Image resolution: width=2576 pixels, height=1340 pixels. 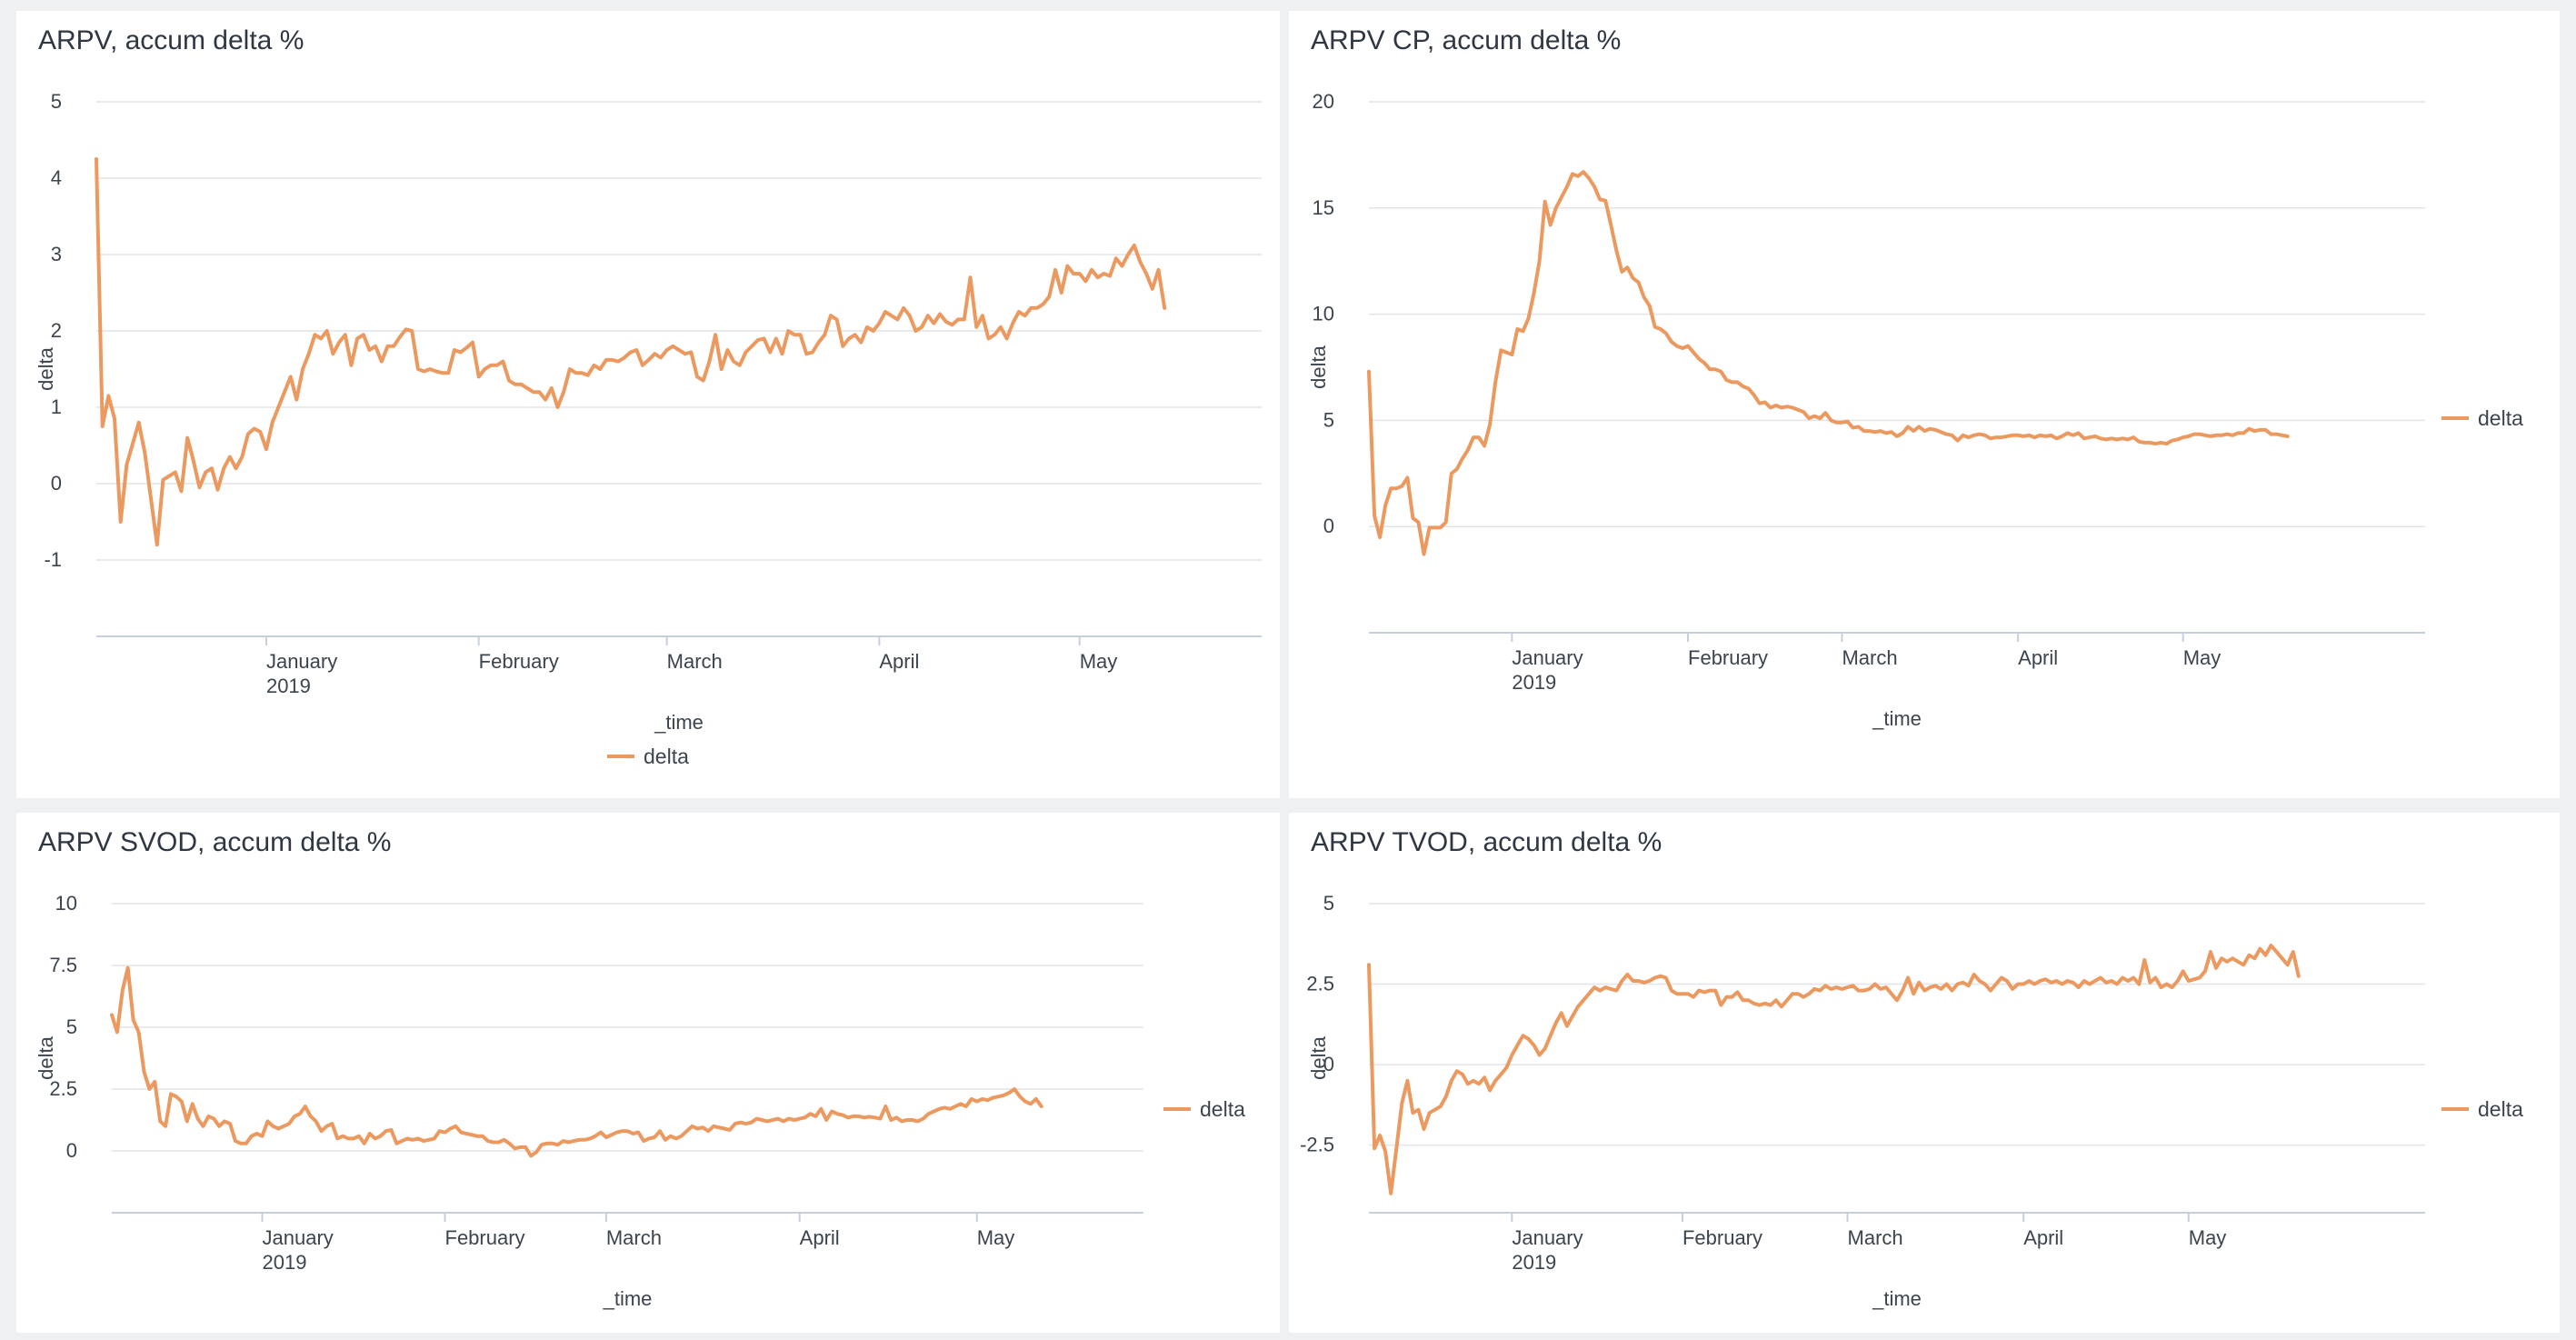 What do you see at coordinates (56, 330) in the screenshot?
I see `y-tick-label: 2` at bounding box center [56, 330].